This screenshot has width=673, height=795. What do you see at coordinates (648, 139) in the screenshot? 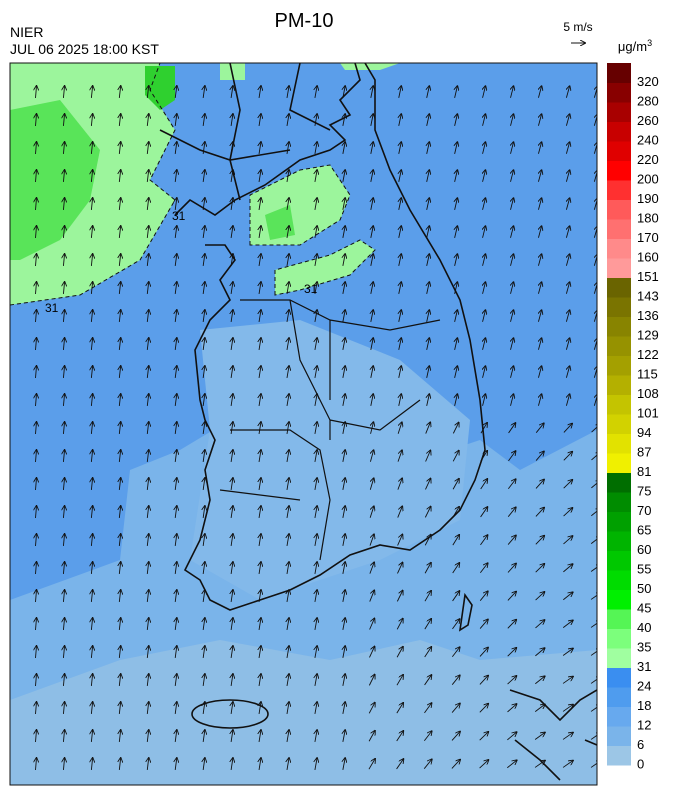
I see `colorbar-label: 240` at bounding box center [648, 139].